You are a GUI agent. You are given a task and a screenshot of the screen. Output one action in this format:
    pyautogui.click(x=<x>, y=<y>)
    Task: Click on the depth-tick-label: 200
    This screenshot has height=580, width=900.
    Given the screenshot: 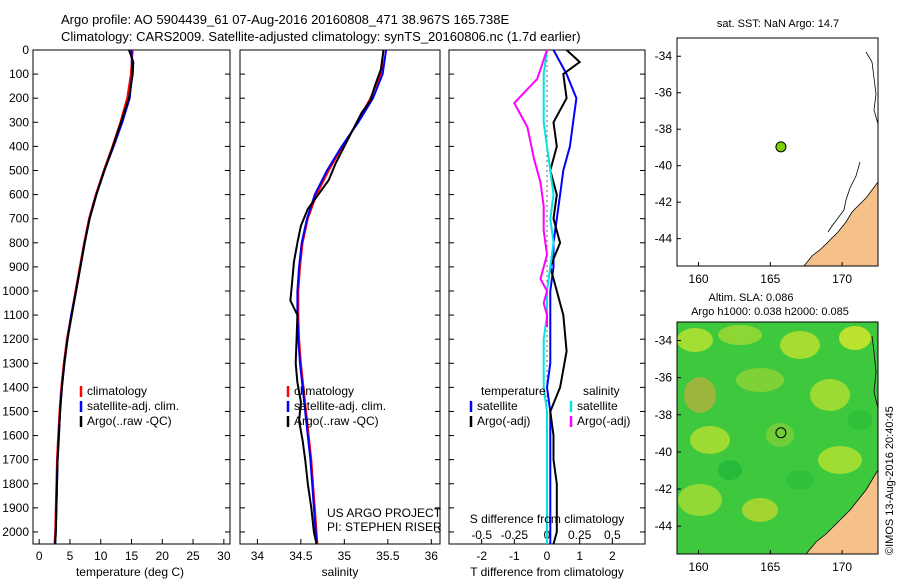 What is the action you would take?
    pyautogui.click(x=19, y=98)
    